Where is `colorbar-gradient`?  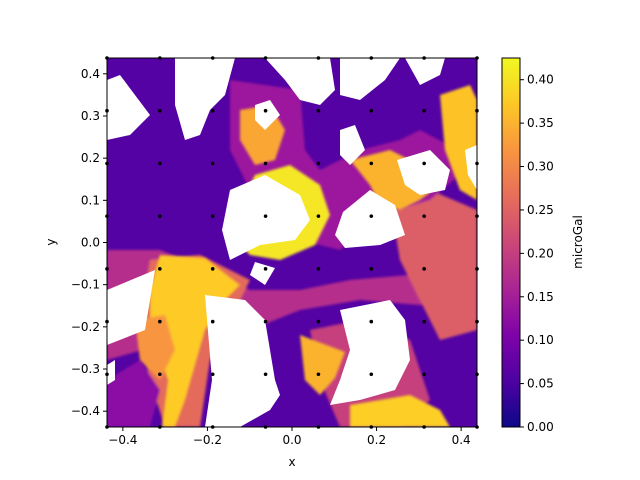 colorbar-gradient is located at coordinates (511, 242).